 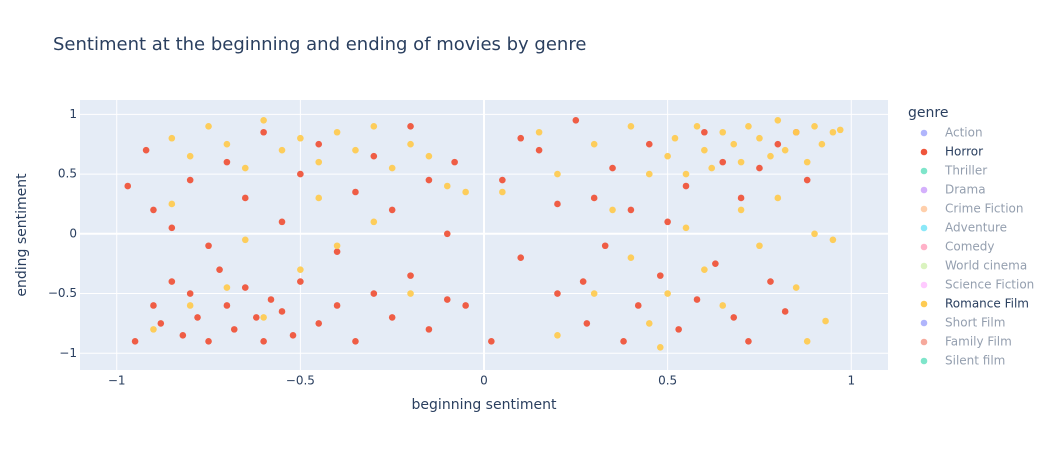 I want to click on legend-item: Comedy, so click(x=957, y=247).